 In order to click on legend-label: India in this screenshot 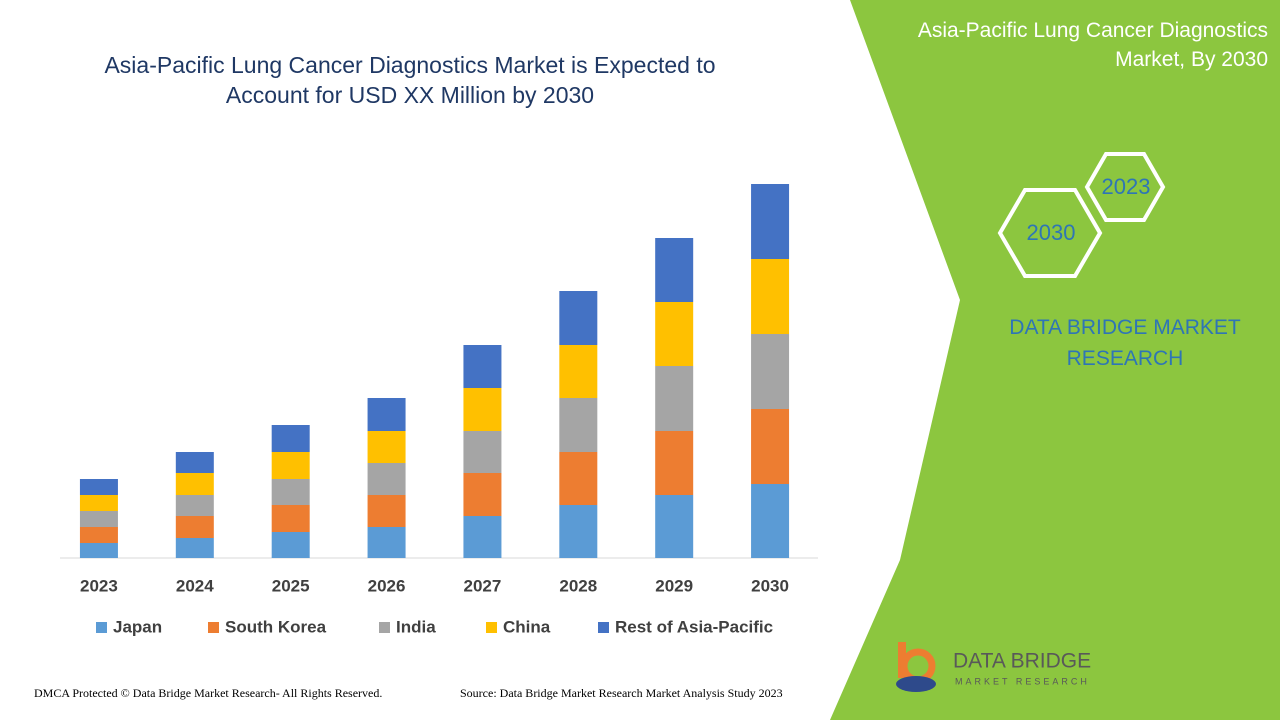, I will do `click(416, 626)`.